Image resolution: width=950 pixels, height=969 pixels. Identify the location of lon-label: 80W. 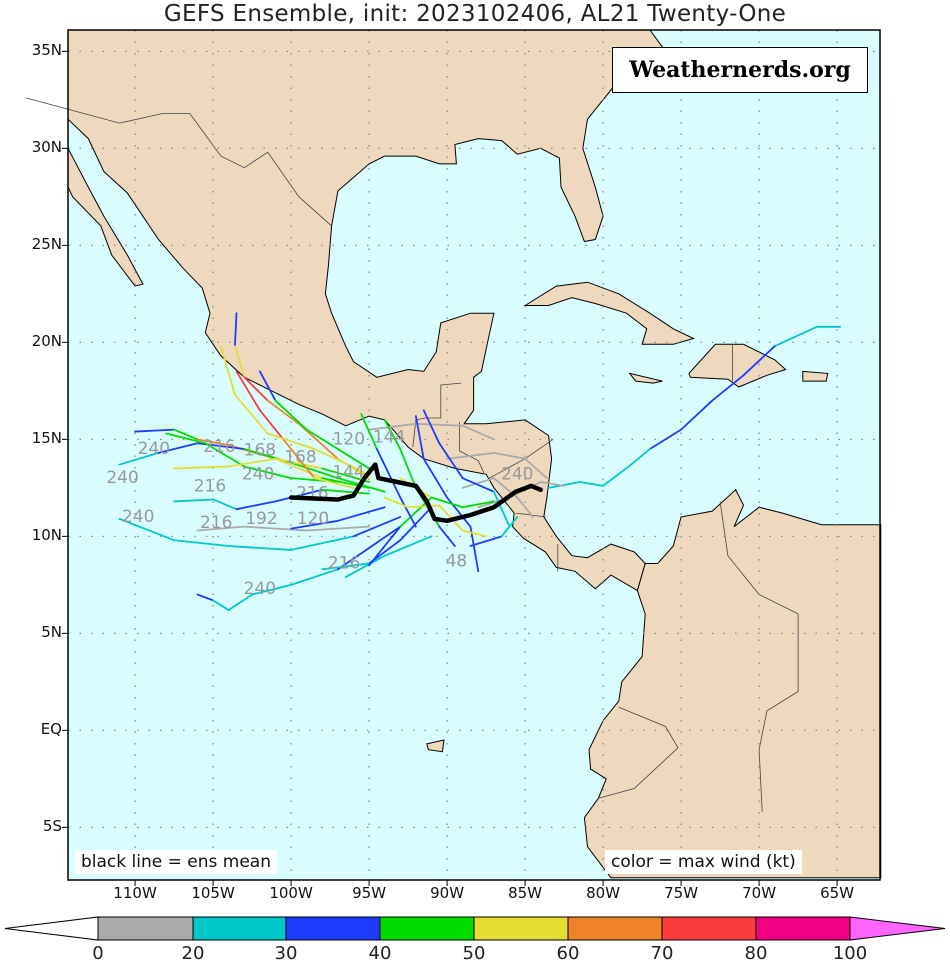
(603, 893).